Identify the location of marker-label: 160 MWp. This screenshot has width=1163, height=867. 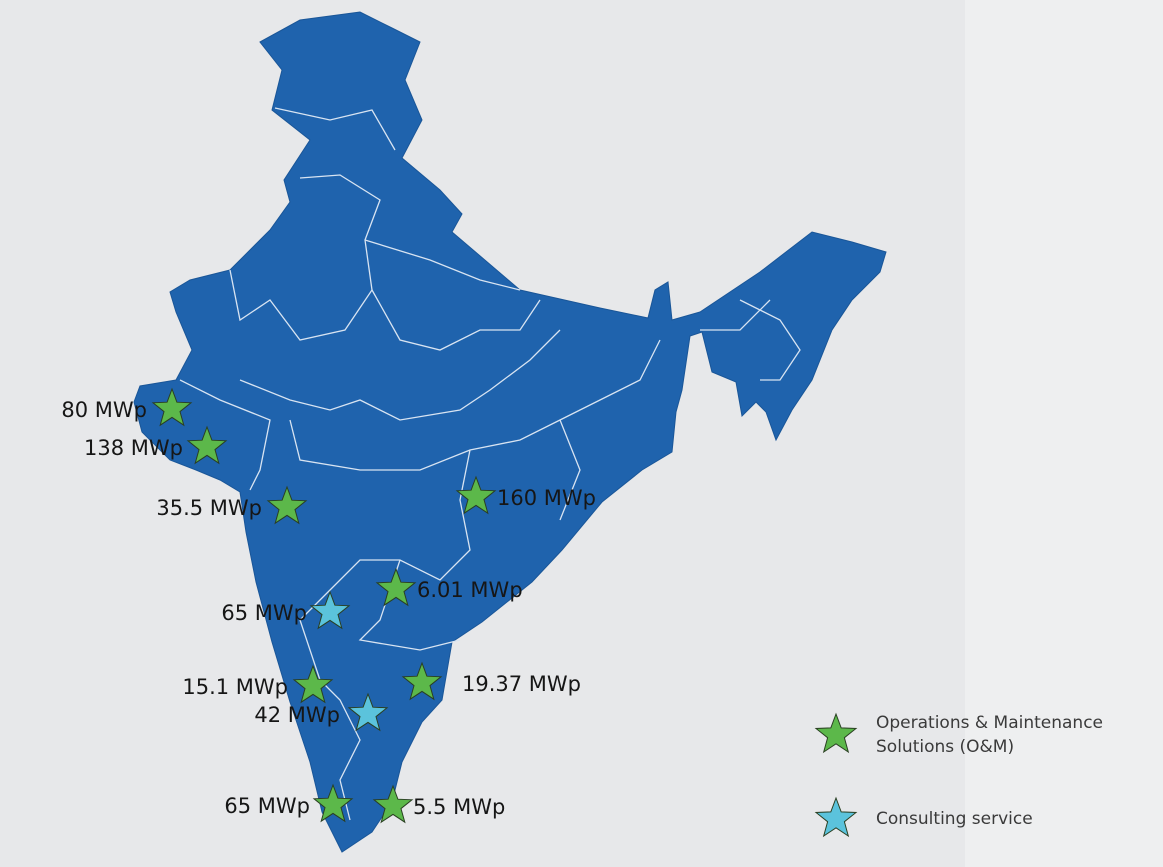
(546, 498).